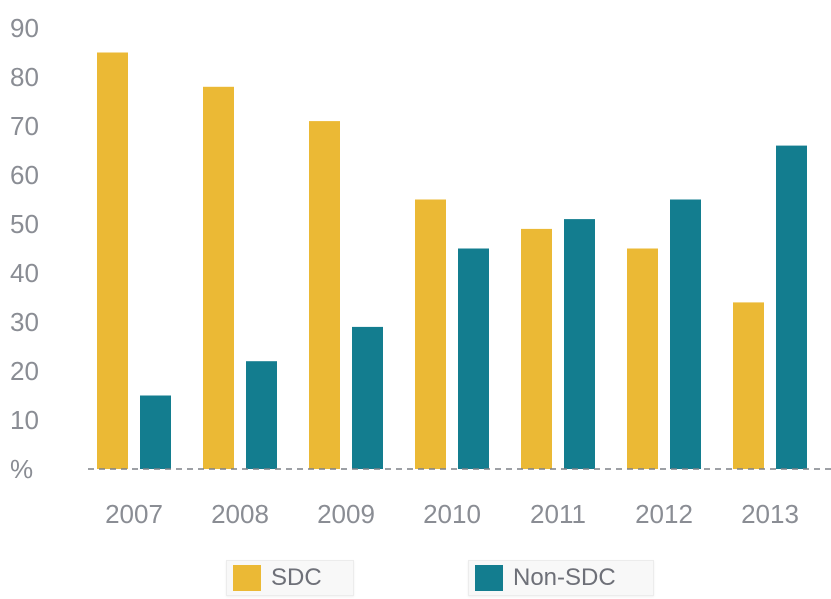  What do you see at coordinates (24, 175) in the screenshot?
I see `y-tick-label: 60` at bounding box center [24, 175].